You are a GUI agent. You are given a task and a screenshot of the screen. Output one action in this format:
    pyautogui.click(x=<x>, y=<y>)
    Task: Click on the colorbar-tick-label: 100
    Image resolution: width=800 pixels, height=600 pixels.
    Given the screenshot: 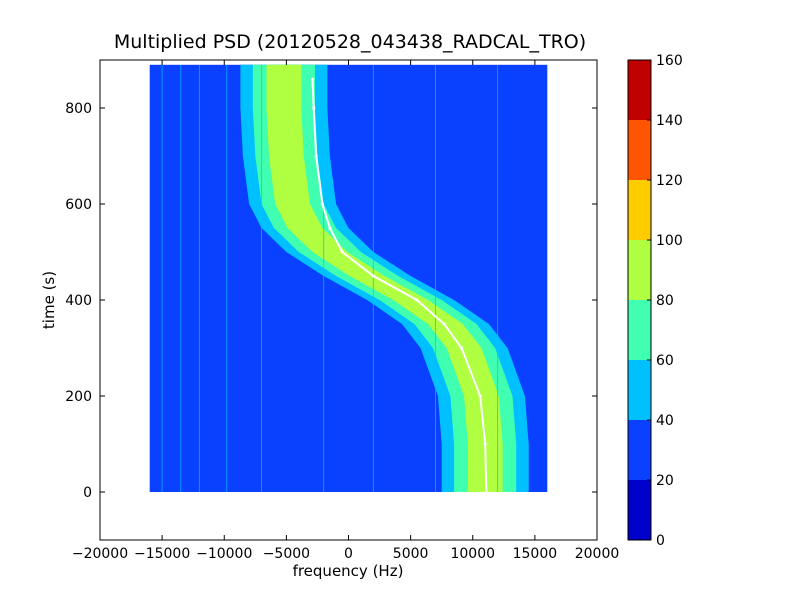 What is the action you would take?
    pyautogui.click(x=669, y=241)
    